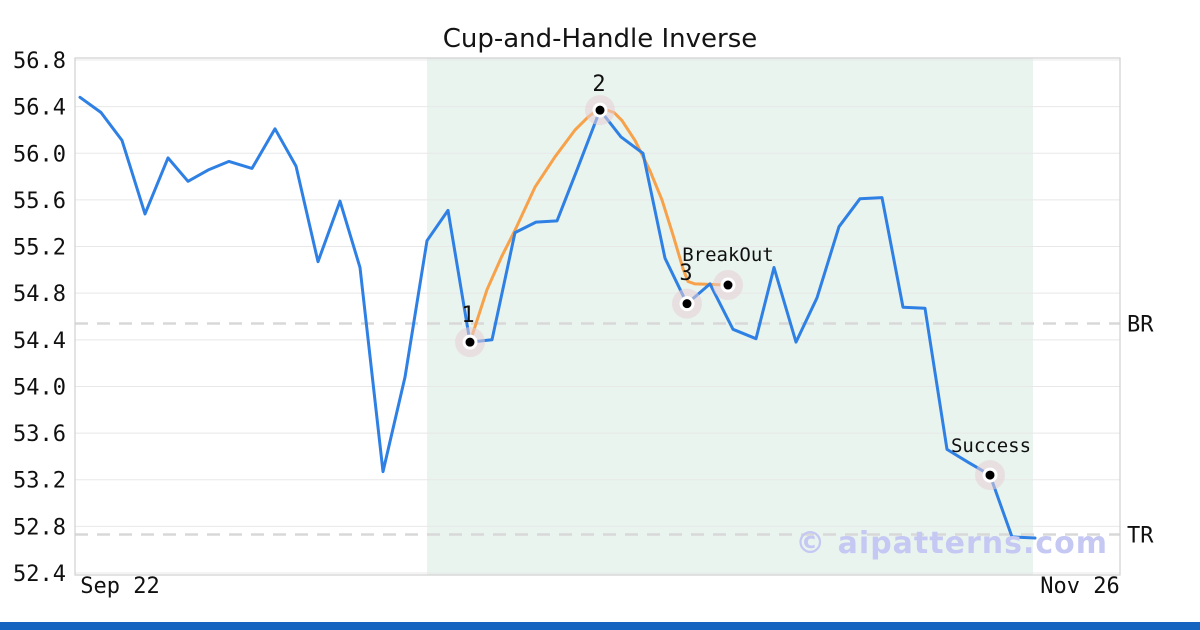 This screenshot has height=630, width=1200. What do you see at coordinates (728, 255) in the screenshot?
I see `annotation-label-breakout: BreakOut` at bounding box center [728, 255].